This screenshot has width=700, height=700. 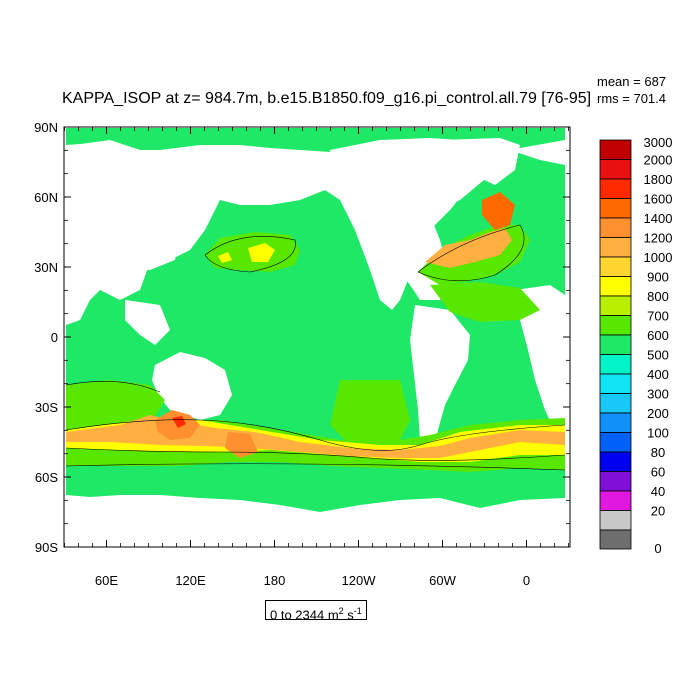 I want to click on colorbar-label: 60, so click(x=658, y=472).